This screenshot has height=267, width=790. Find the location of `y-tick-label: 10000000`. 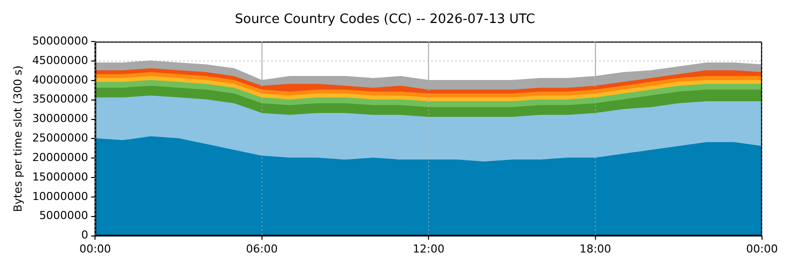

y-tick-label: 10000000 is located at coordinates (60, 196).